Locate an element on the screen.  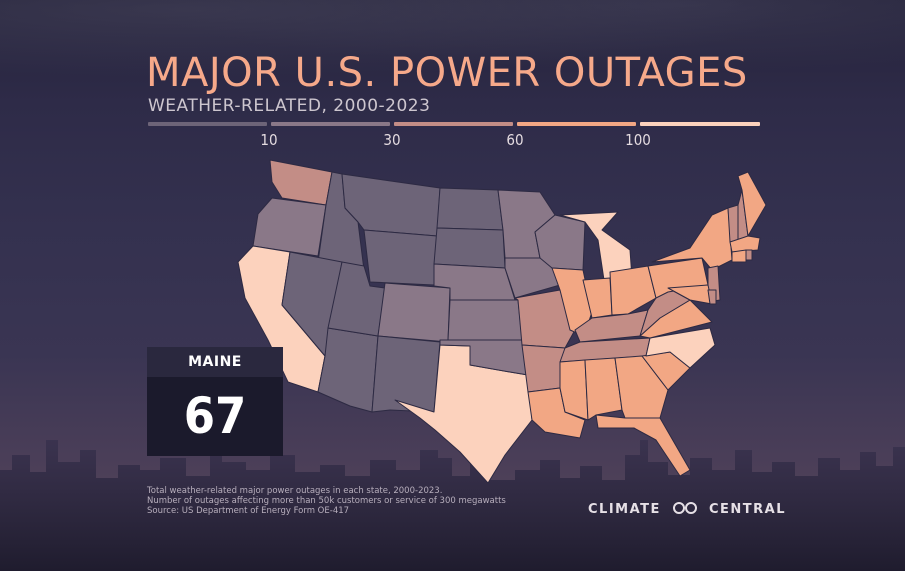
state-arizona is located at coordinates (348, 370).